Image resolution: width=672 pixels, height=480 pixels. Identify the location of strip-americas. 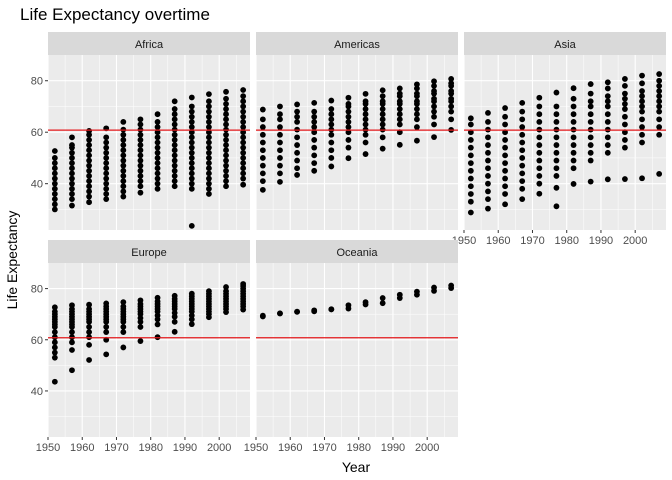
(357, 43).